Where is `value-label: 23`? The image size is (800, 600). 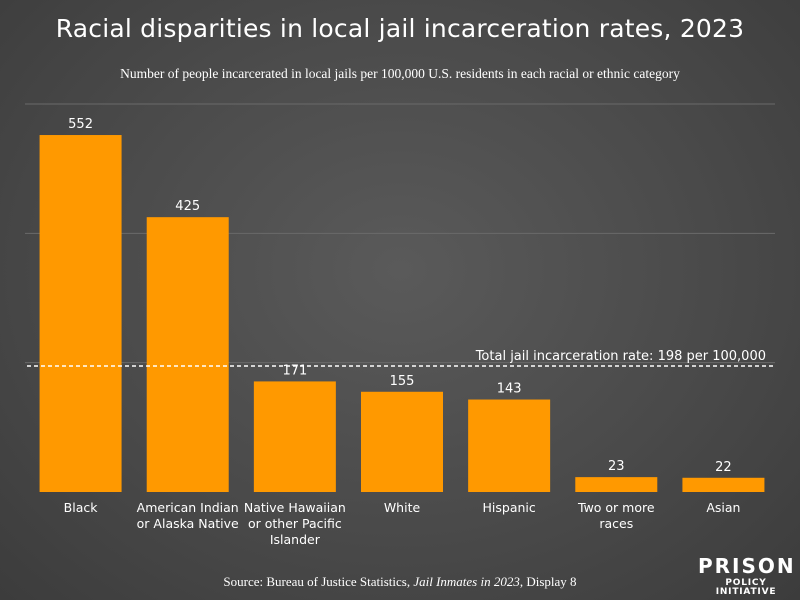 value-label: 23 is located at coordinates (616, 466).